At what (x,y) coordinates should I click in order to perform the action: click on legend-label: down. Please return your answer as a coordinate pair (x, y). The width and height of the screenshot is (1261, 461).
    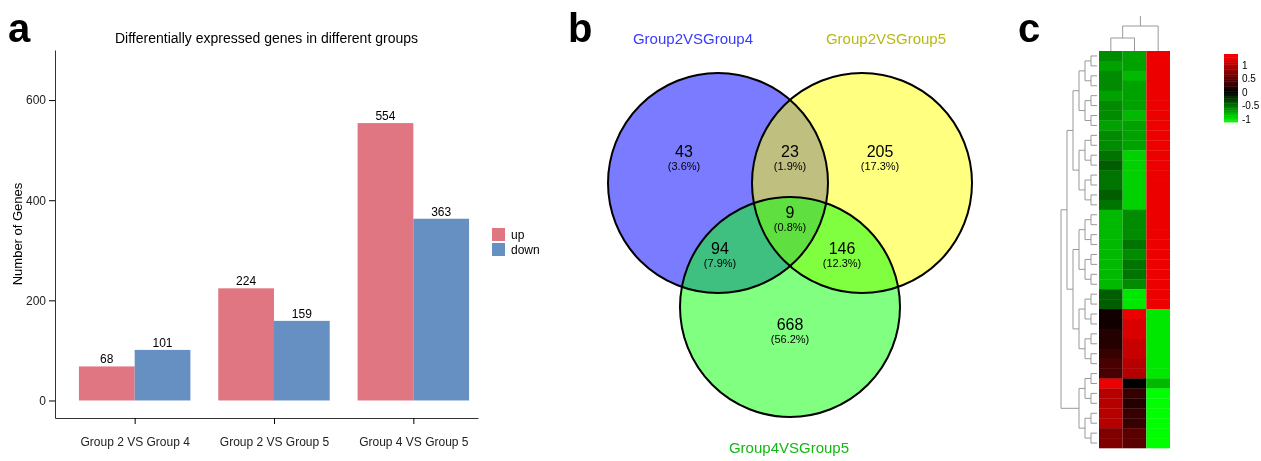
    Looking at the image, I should click on (525, 250).